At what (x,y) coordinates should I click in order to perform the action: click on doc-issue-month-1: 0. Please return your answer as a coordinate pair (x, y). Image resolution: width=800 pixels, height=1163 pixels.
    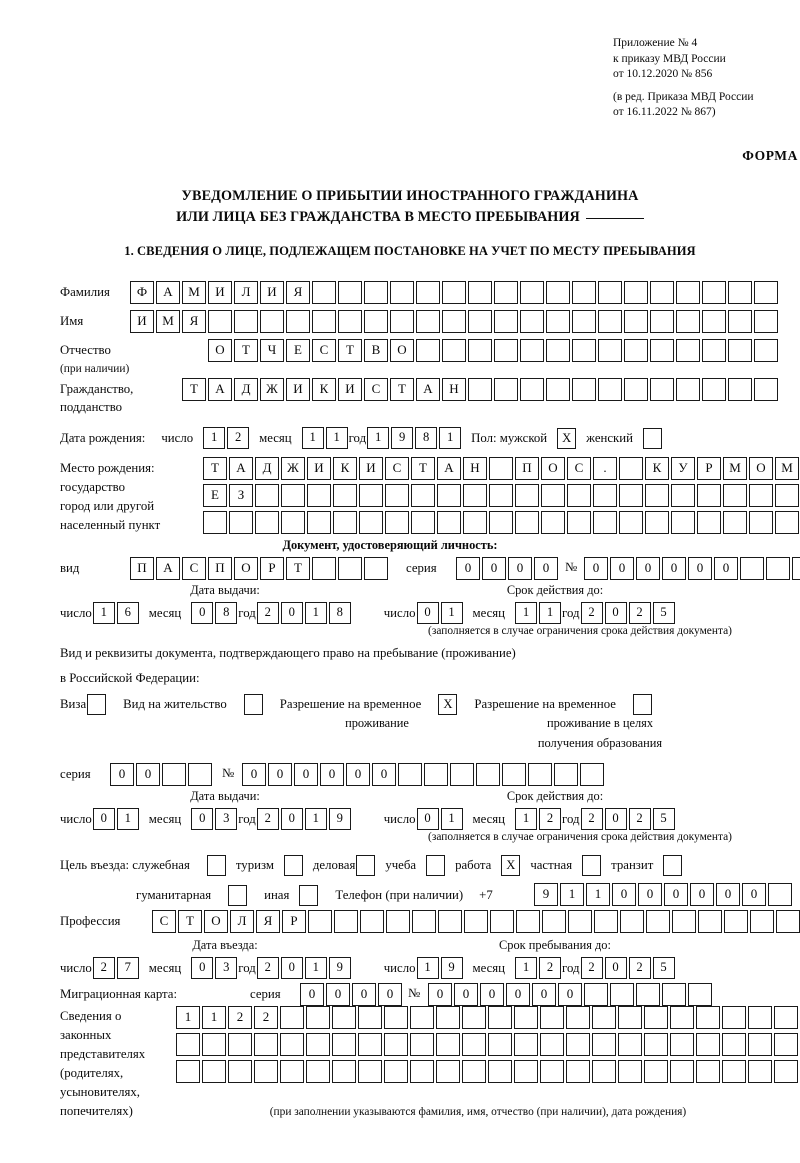
    Looking at the image, I should click on (202, 613).